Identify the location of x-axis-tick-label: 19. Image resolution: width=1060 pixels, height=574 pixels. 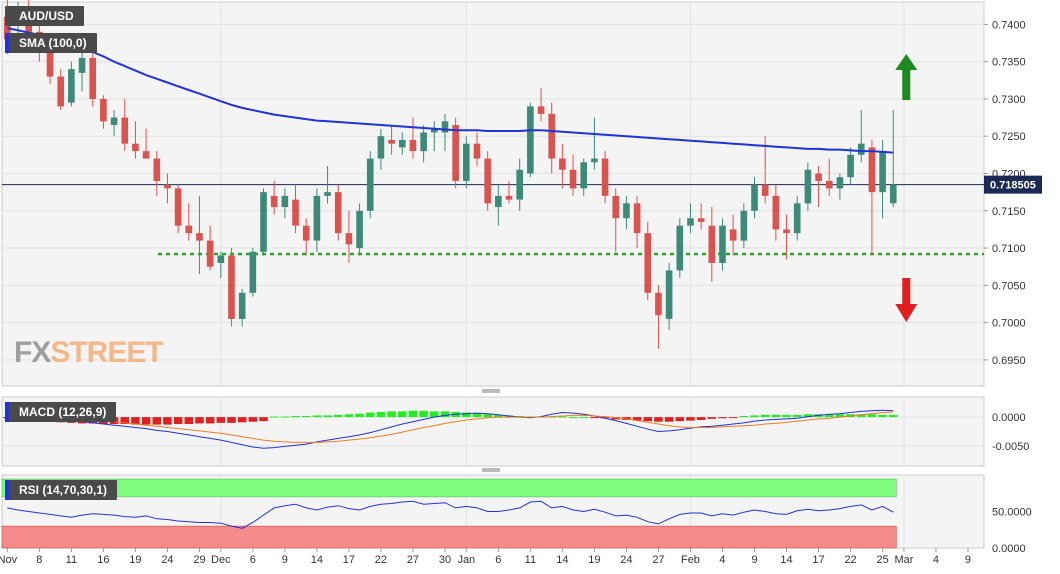
(135, 560).